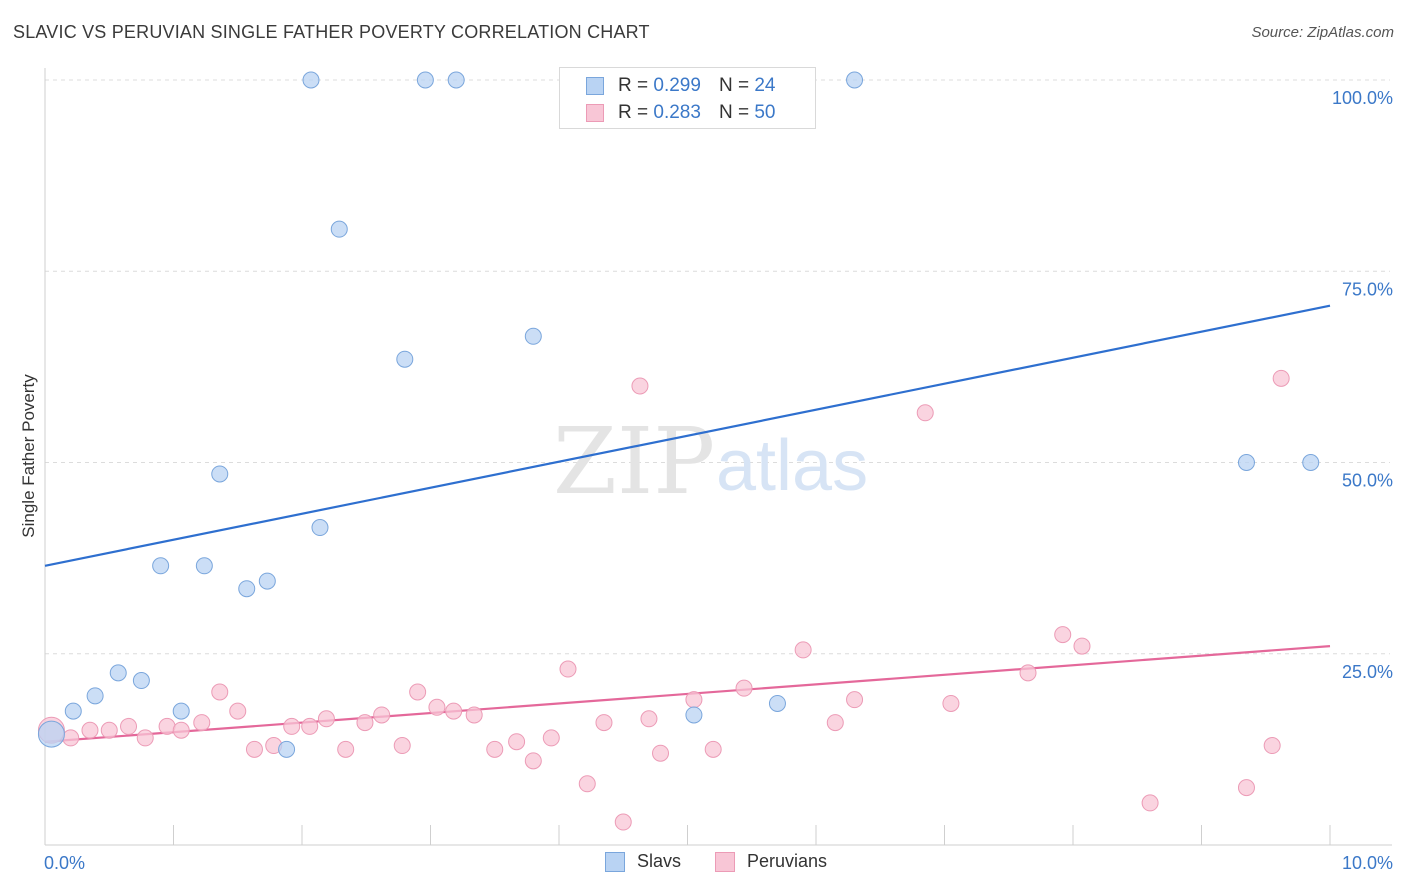 The width and height of the screenshot is (1406, 892). I want to click on slavs-r-value: 0.299, so click(677, 85).